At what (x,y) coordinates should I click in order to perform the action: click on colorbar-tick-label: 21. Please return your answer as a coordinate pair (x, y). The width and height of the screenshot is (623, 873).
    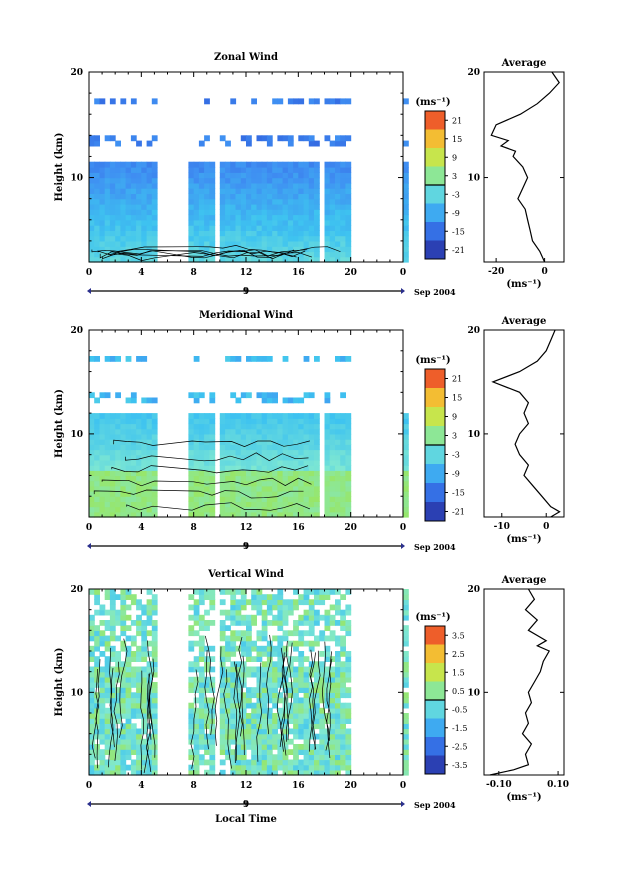
    Looking at the image, I should click on (457, 120).